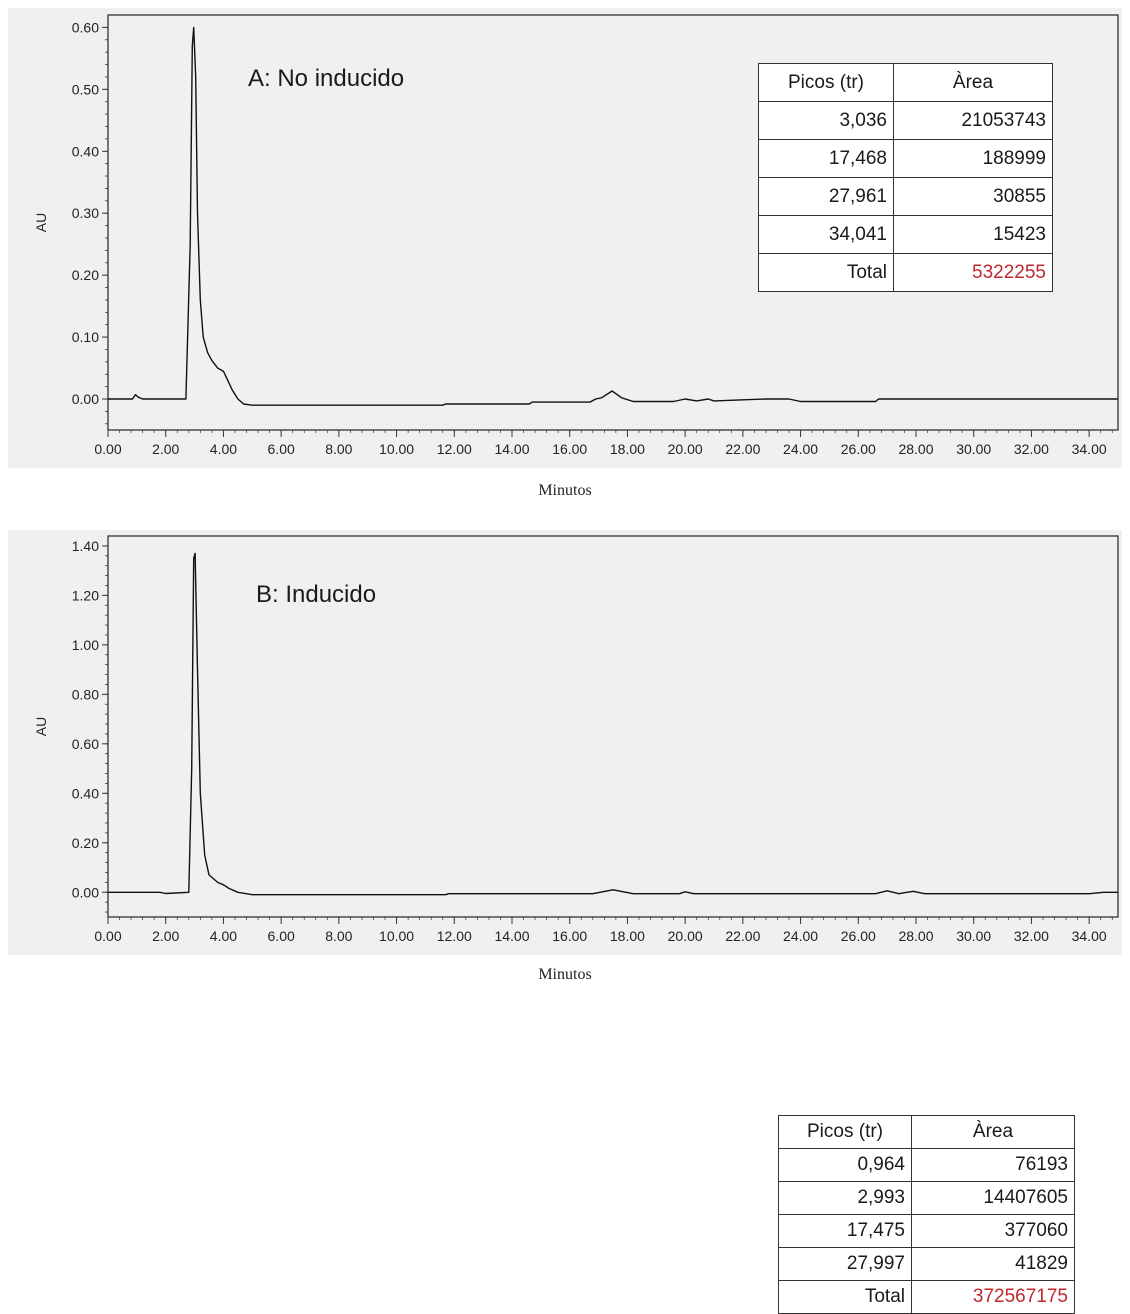 Image resolution: width=1130 pixels, height=1314 pixels. I want to click on chart-annotation: B: Inducido, so click(316, 594).